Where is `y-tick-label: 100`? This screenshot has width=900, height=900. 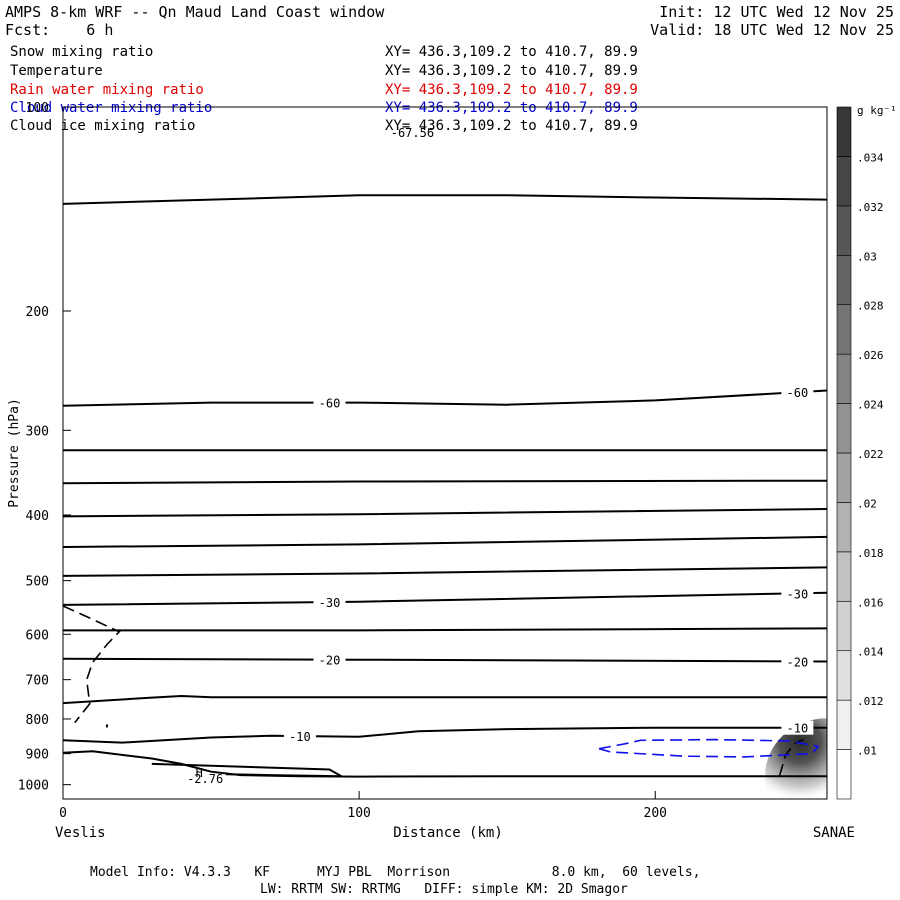 y-tick-label: 100 is located at coordinates (37, 108).